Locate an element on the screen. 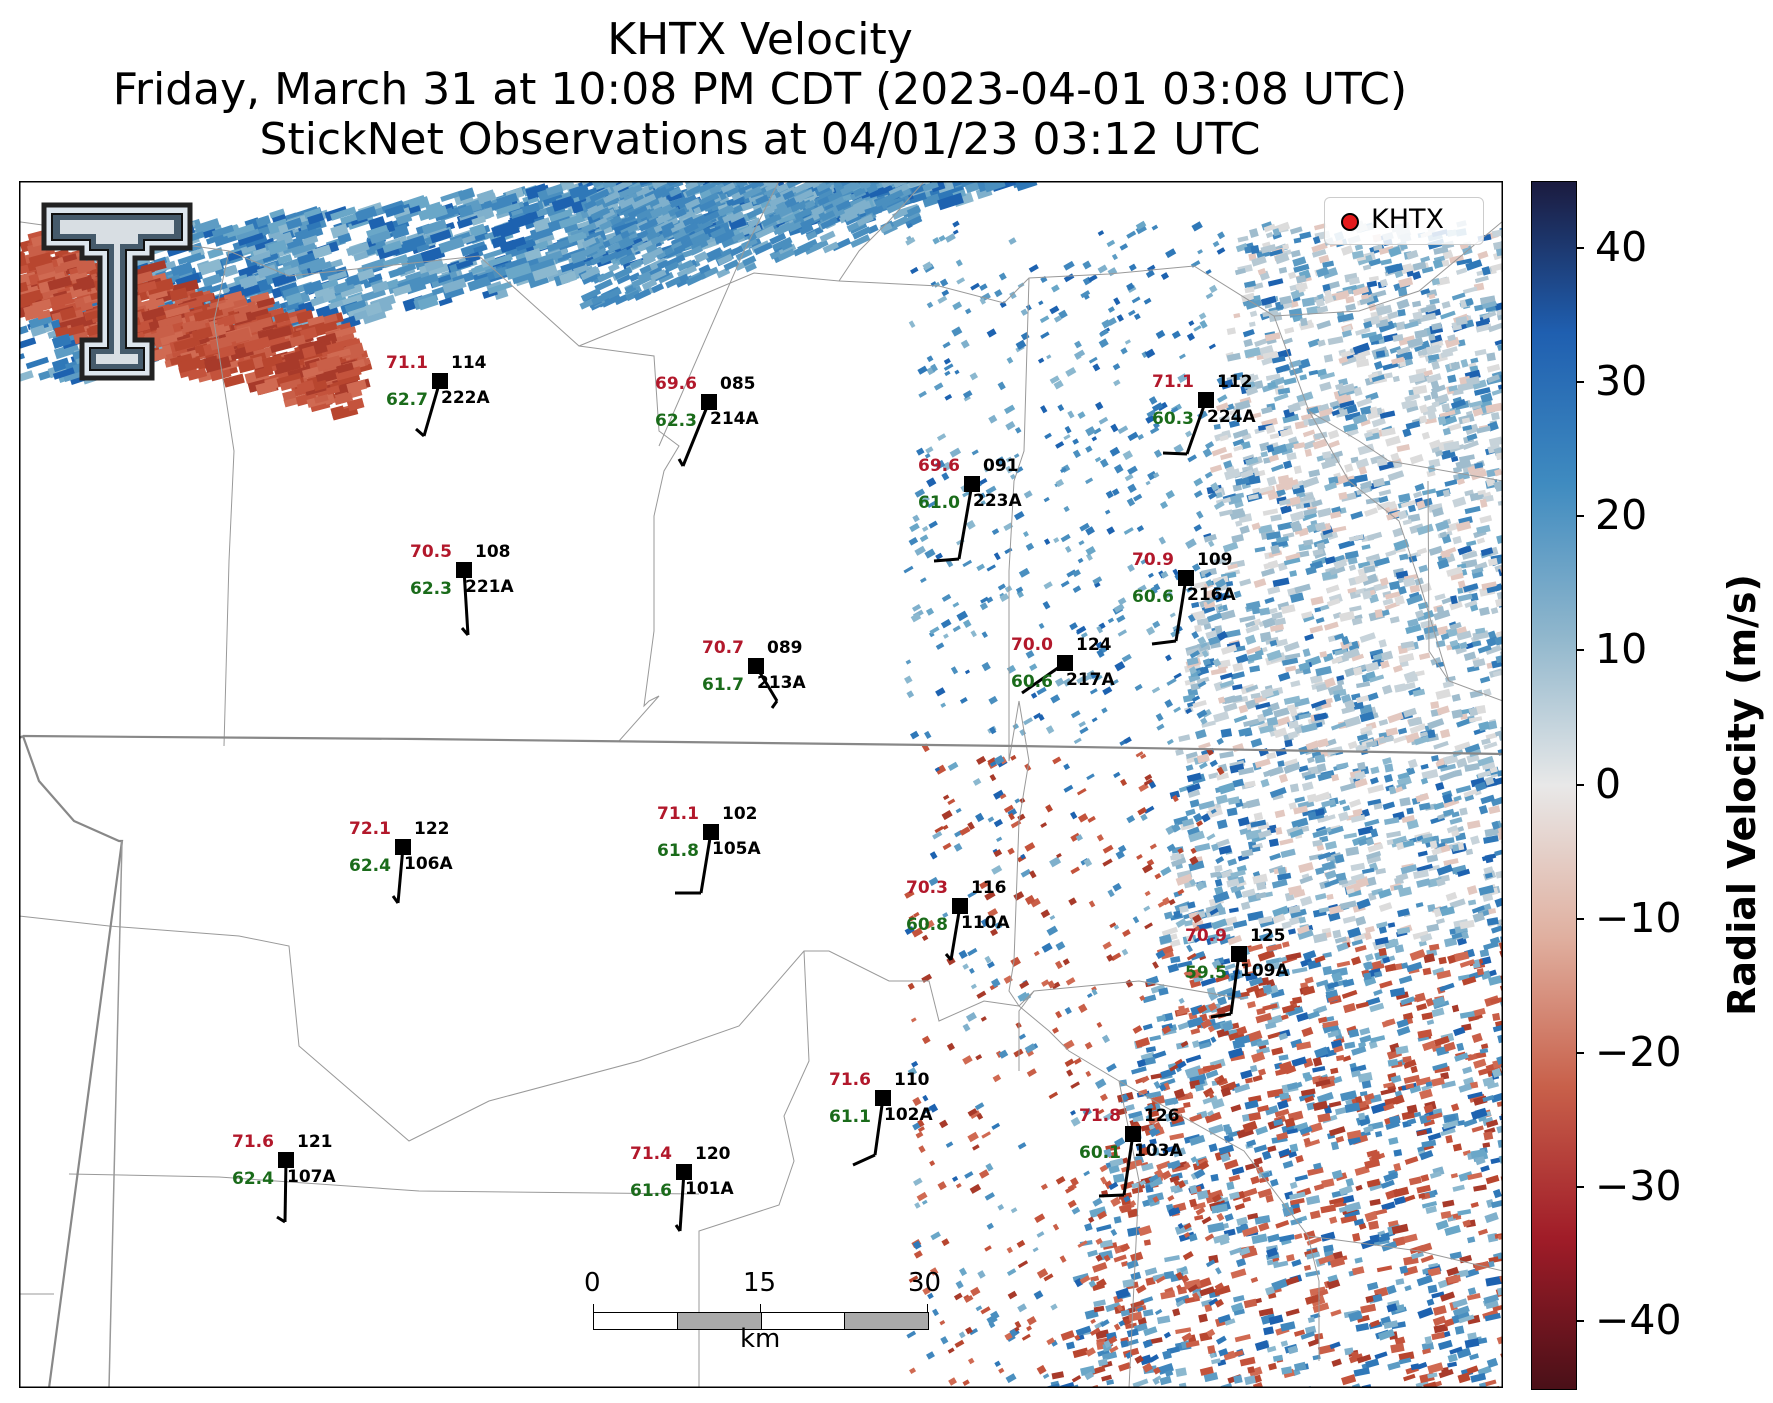  station-dewpoint: 61.1 is located at coordinates (850, 1117).